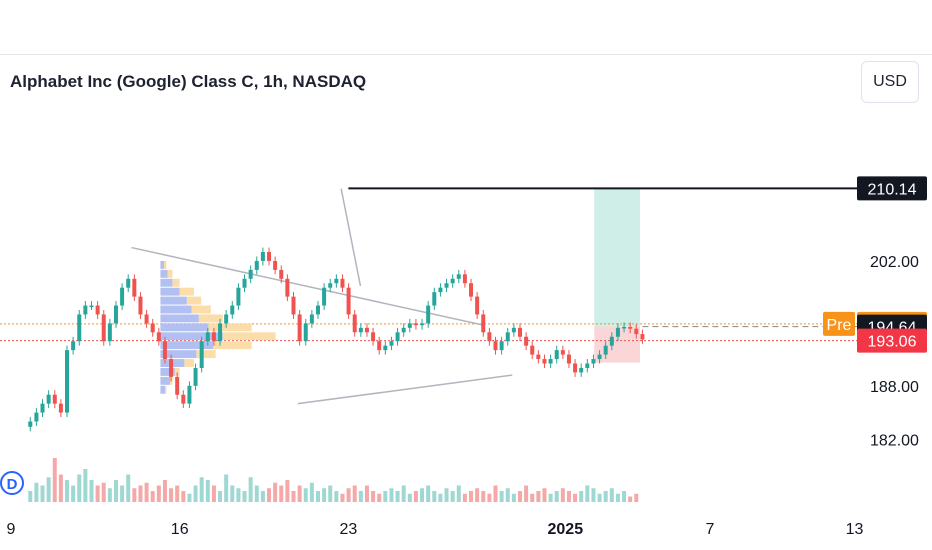 The image size is (932, 550). I want to click on y-tick-label: 188.00, so click(894, 387).